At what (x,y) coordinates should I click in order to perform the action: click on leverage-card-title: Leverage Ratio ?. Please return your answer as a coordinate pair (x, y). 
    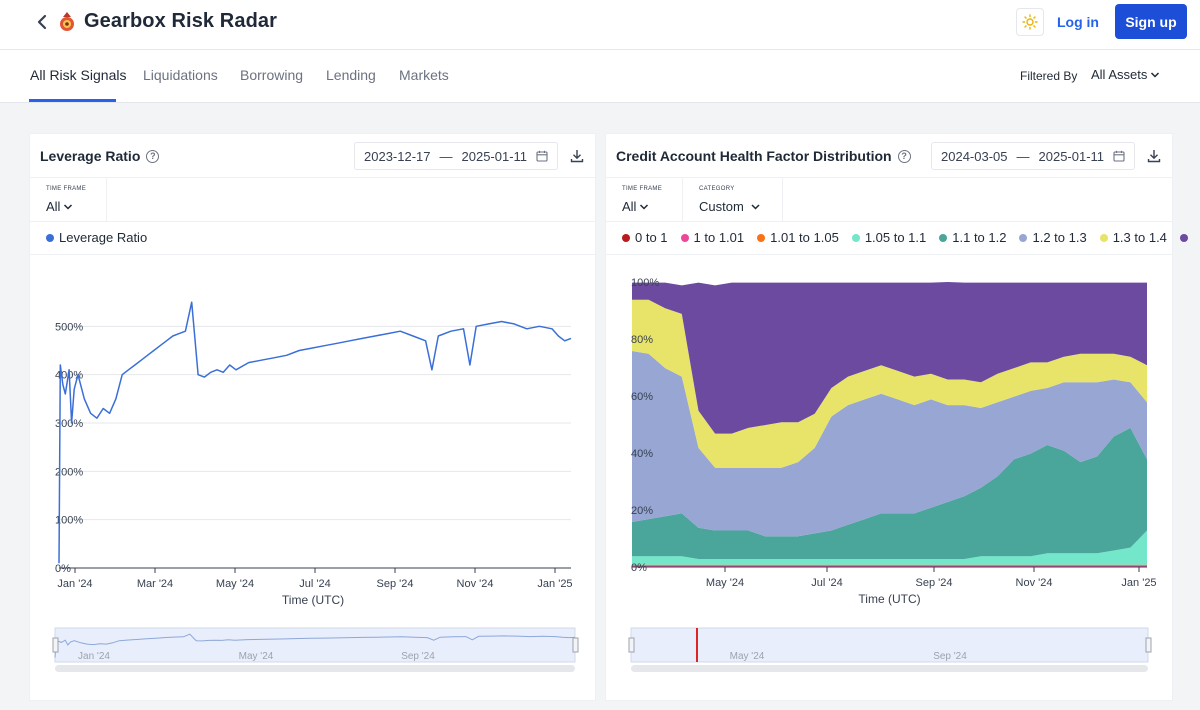
    Looking at the image, I should click on (100, 156).